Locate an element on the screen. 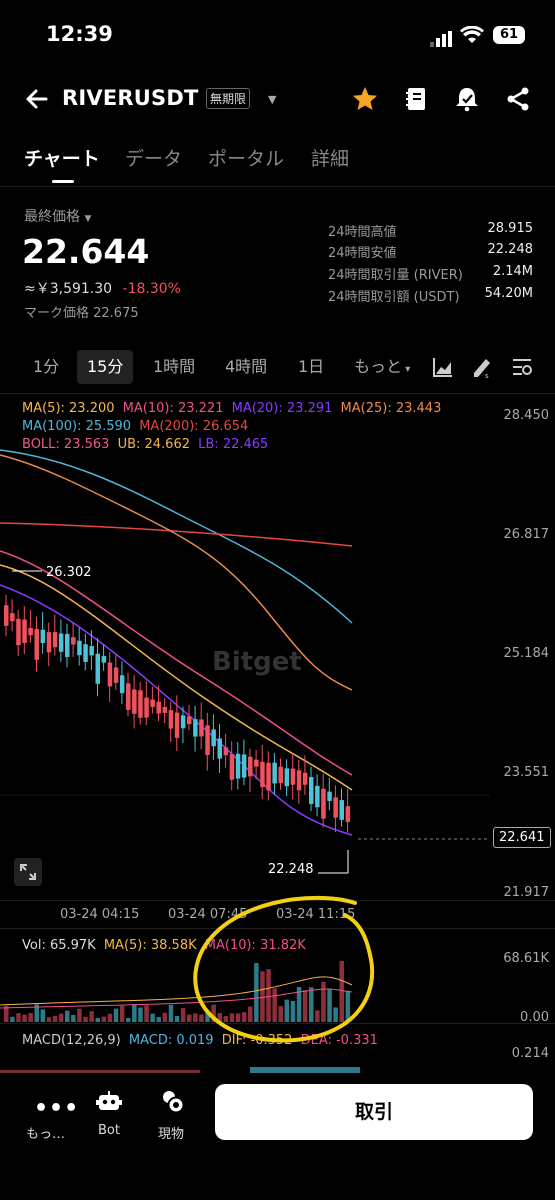 The width and height of the screenshot is (555, 1200). timeframe-1m: 1分 is located at coordinates (46, 366).